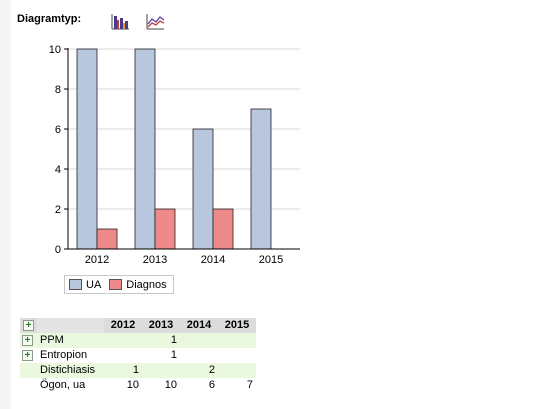 This screenshot has height=409, width=552. What do you see at coordinates (123, 325) in the screenshot?
I see `column-header: 2012` at bounding box center [123, 325].